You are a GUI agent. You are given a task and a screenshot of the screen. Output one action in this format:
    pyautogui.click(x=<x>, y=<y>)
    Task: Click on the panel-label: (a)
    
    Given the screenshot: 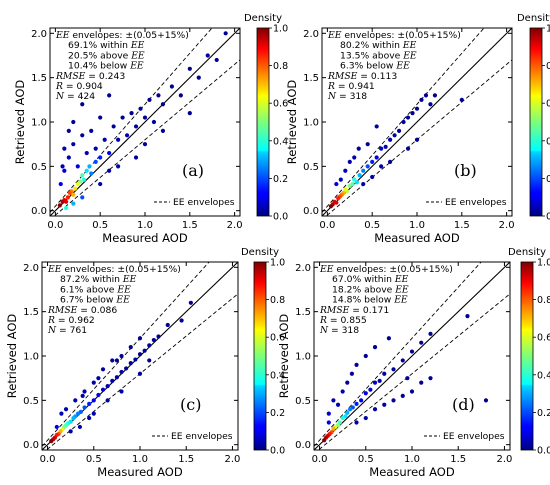 What is the action you would take?
    pyautogui.click(x=193, y=170)
    